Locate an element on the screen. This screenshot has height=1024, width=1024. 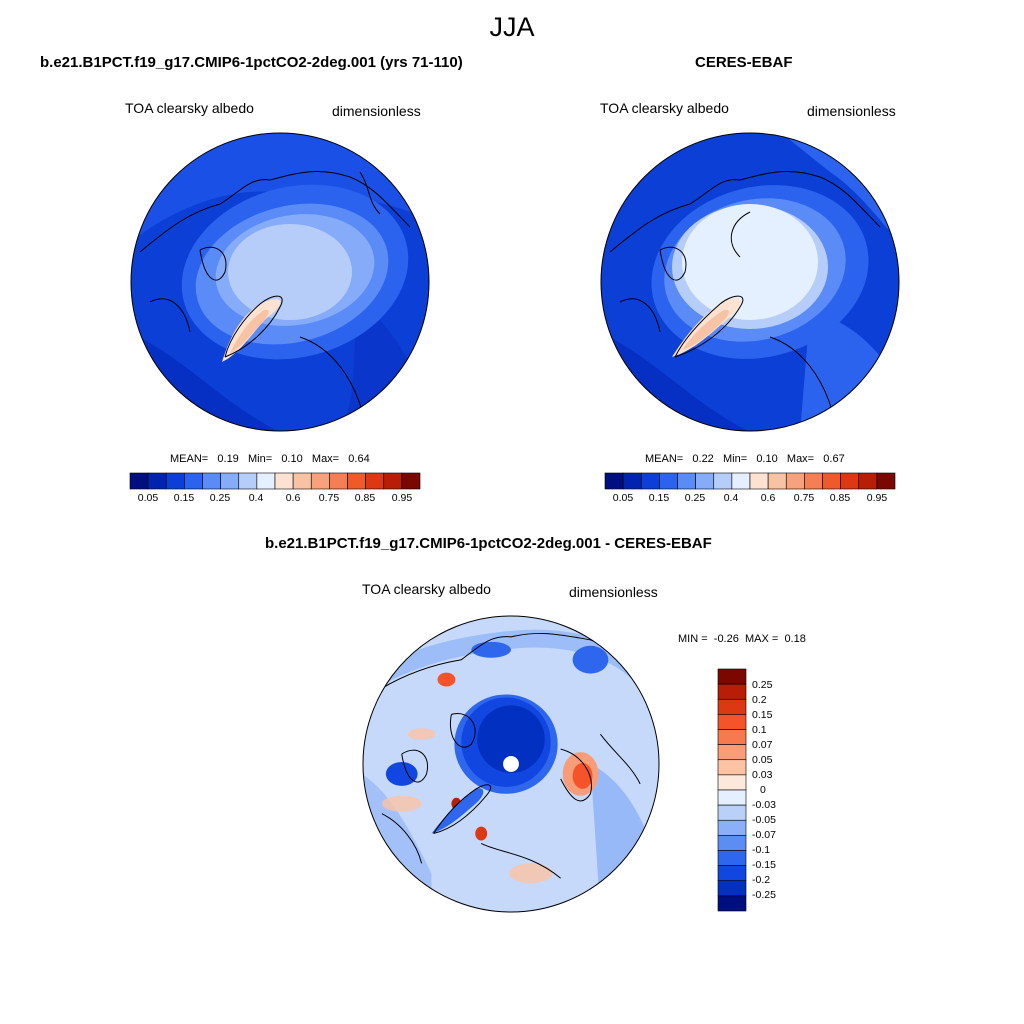
model-tick: 0.6 is located at coordinates (293, 498).